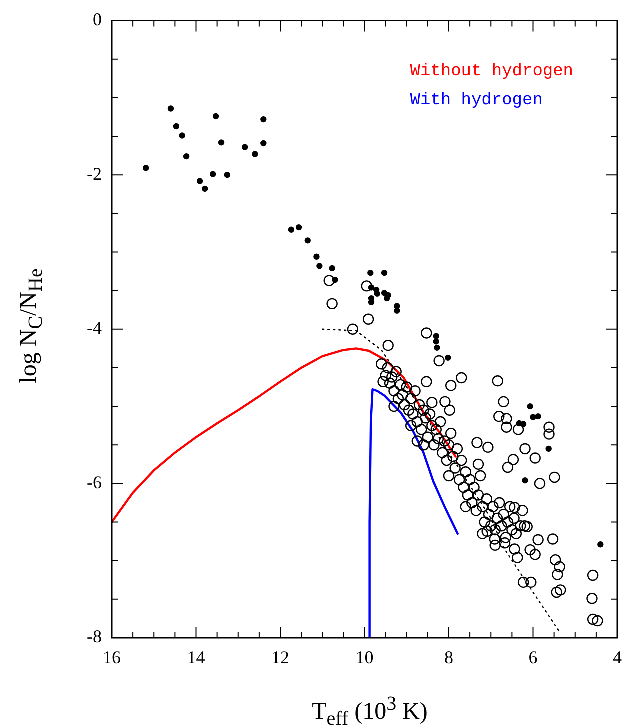  Describe the element at coordinates (94, 636) in the screenshot. I see `y-tick-label: -8` at that location.